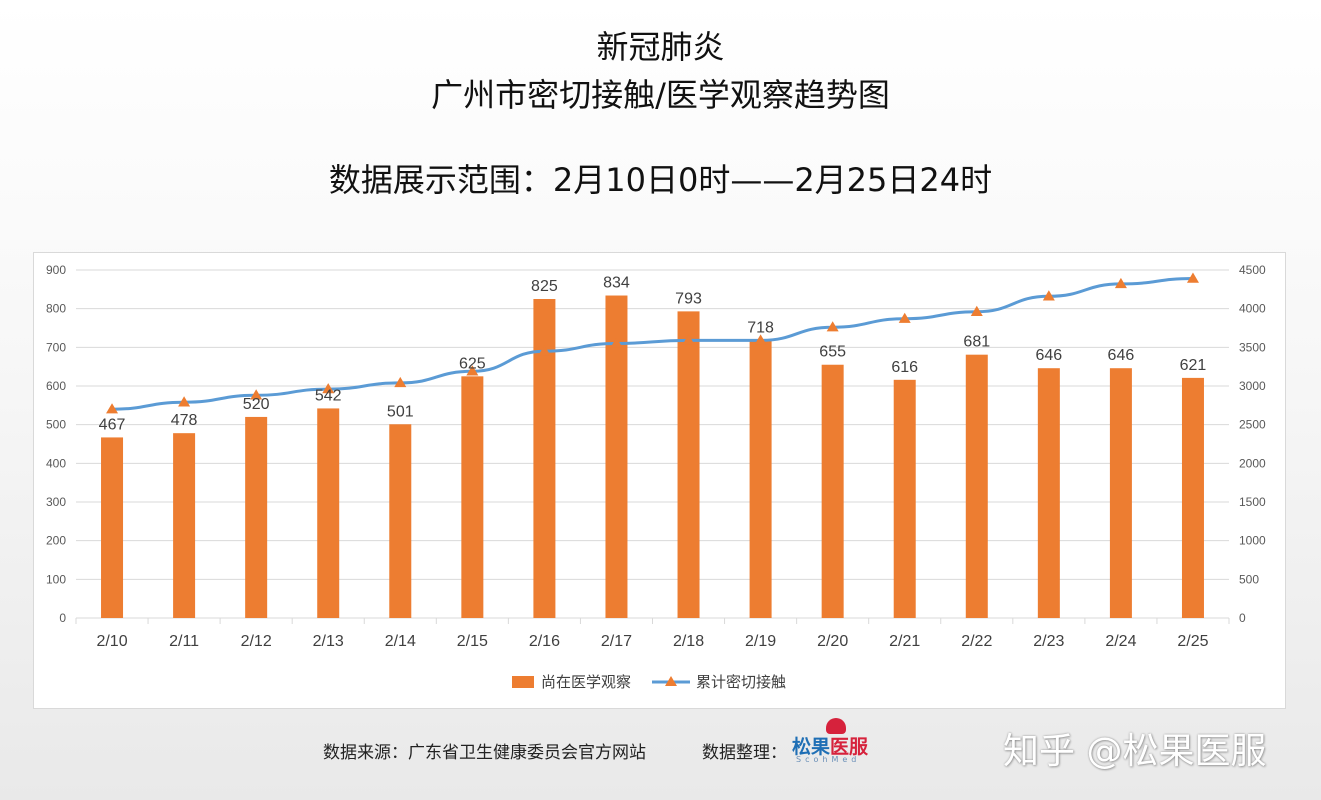 The width and height of the screenshot is (1321, 800). Describe the element at coordinates (976, 342) in the screenshot. I see `data-label: 681` at that location.